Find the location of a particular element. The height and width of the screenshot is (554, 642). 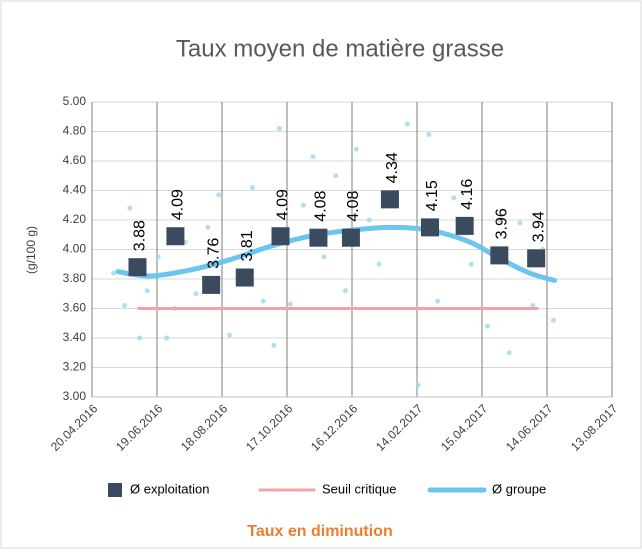

legend-label: Seuil critique is located at coordinates (359, 488).